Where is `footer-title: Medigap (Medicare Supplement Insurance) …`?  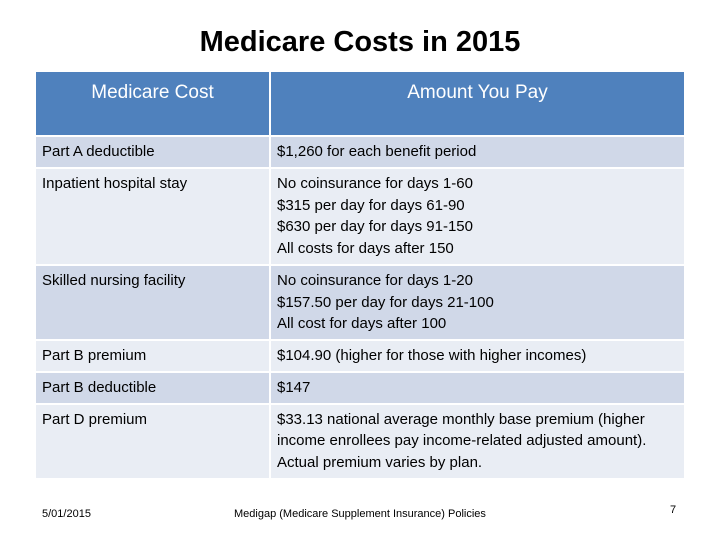 footer-title: Medigap (Medicare Supplement Insurance) … is located at coordinates (360, 514).